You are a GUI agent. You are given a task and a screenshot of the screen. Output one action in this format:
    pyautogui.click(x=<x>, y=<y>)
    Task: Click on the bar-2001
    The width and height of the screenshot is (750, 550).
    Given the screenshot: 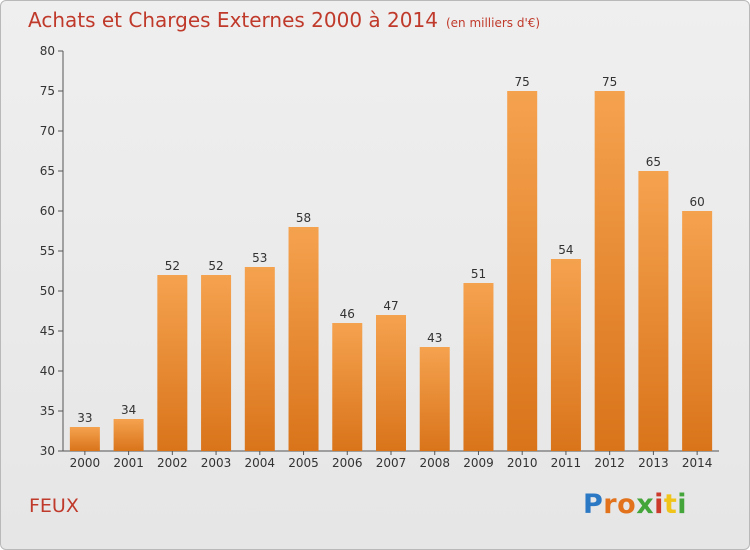 What is the action you would take?
    pyautogui.click(x=128, y=435)
    